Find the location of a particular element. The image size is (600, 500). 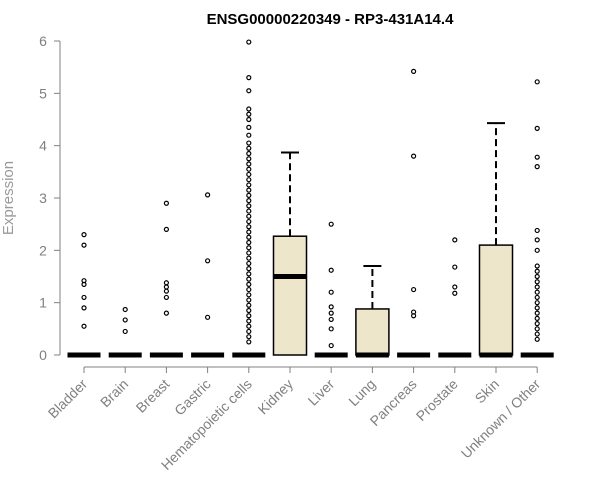

box-iqr is located at coordinates (372, 332).